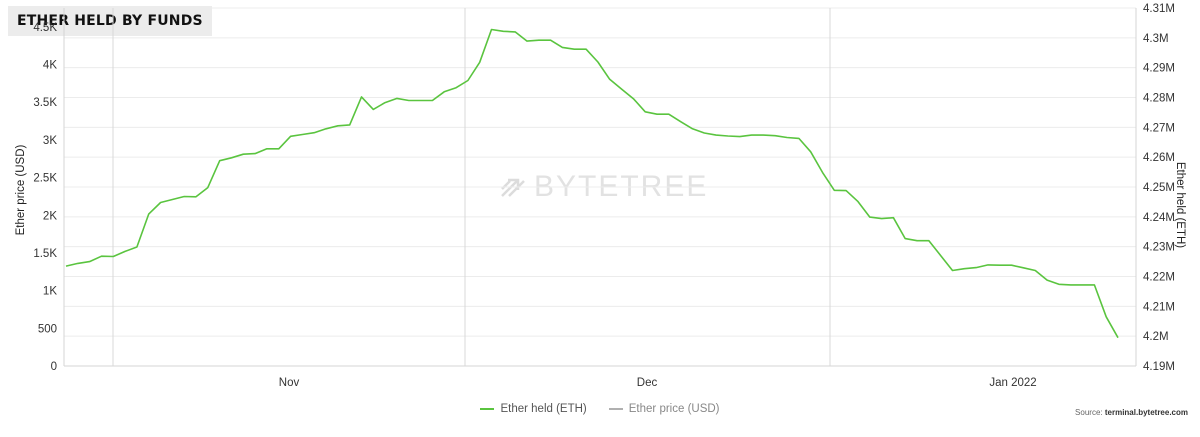 Image resolution: width=1200 pixels, height=437 pixels. I want to click on y-right-tick-label: 4.28M, so click(1159, 99).